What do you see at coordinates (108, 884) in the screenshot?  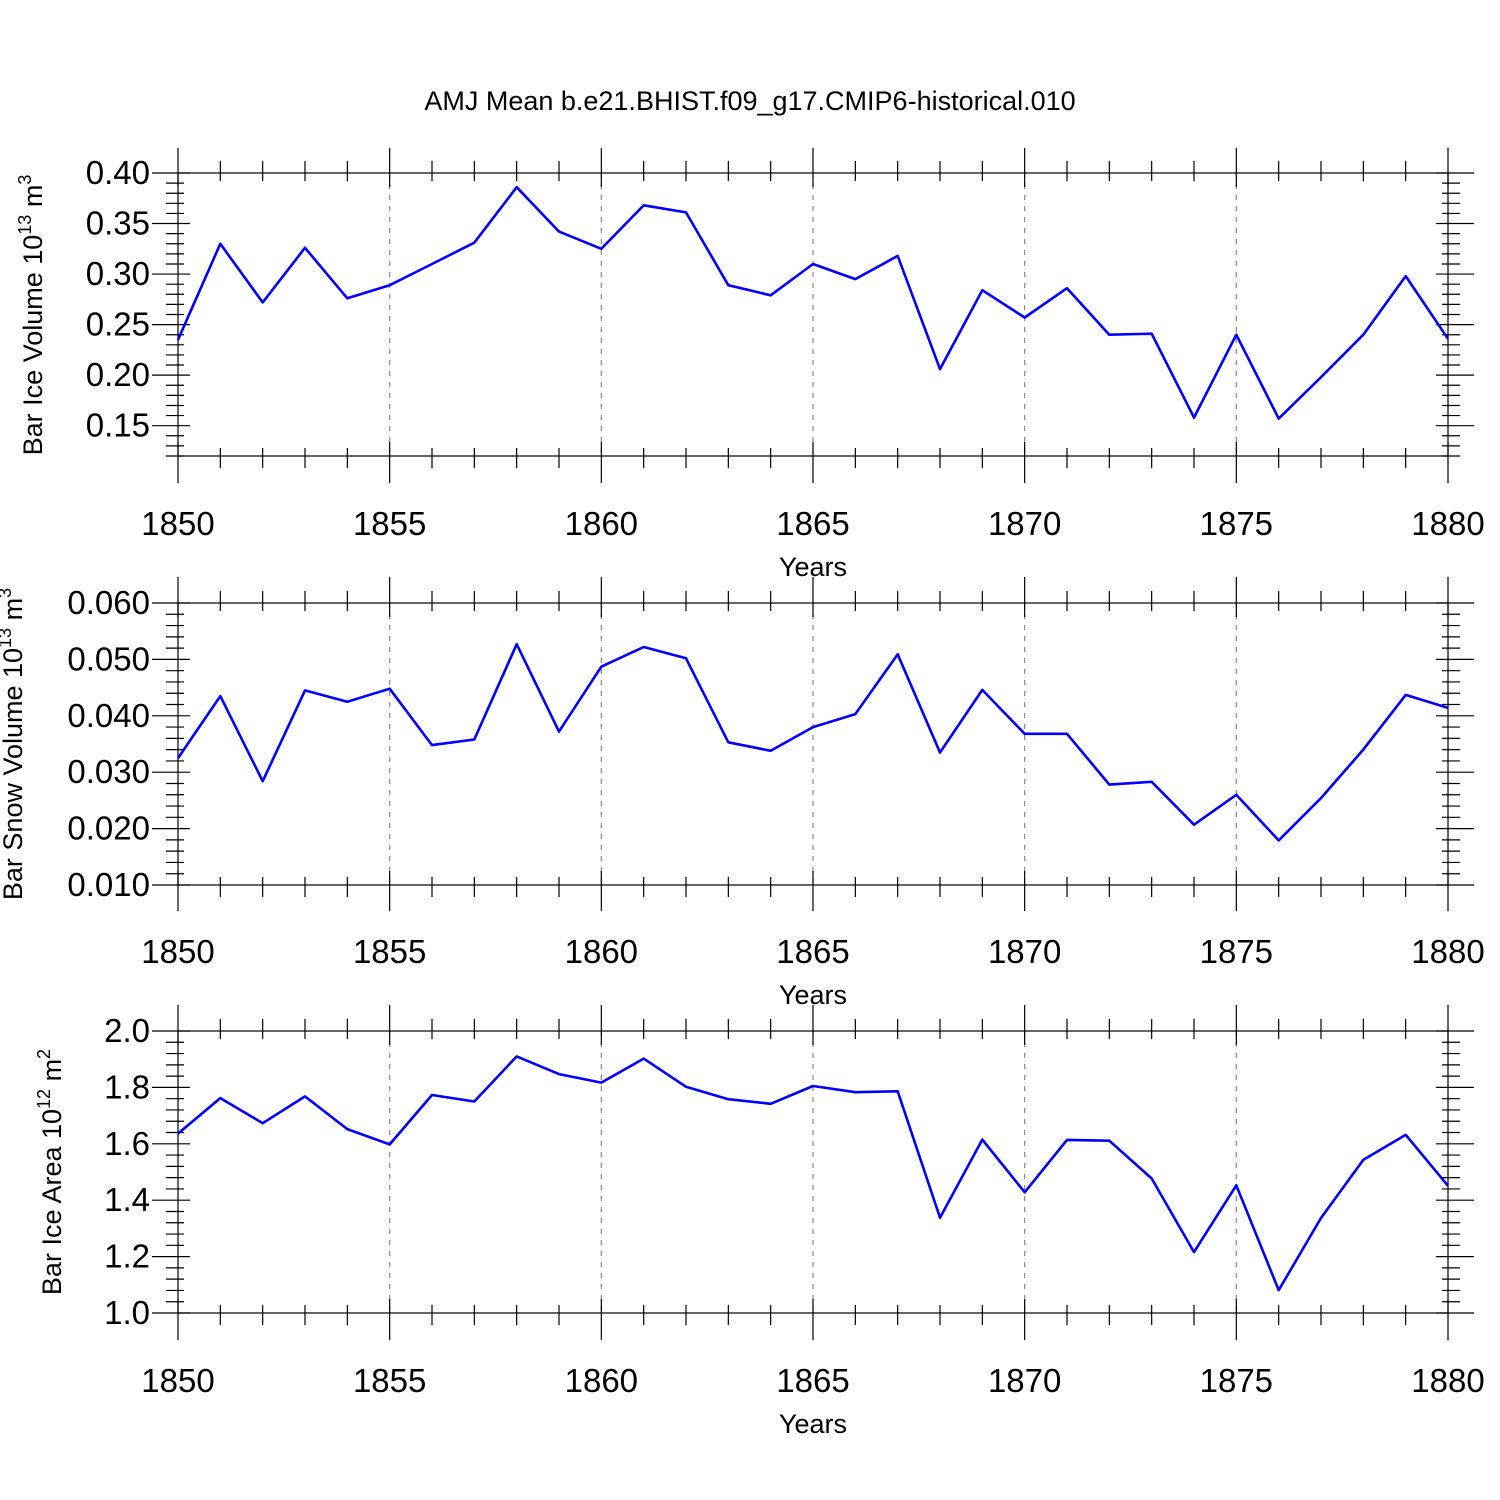 I see `y-tick-label: 0.010` at bounding box center [108, 884].